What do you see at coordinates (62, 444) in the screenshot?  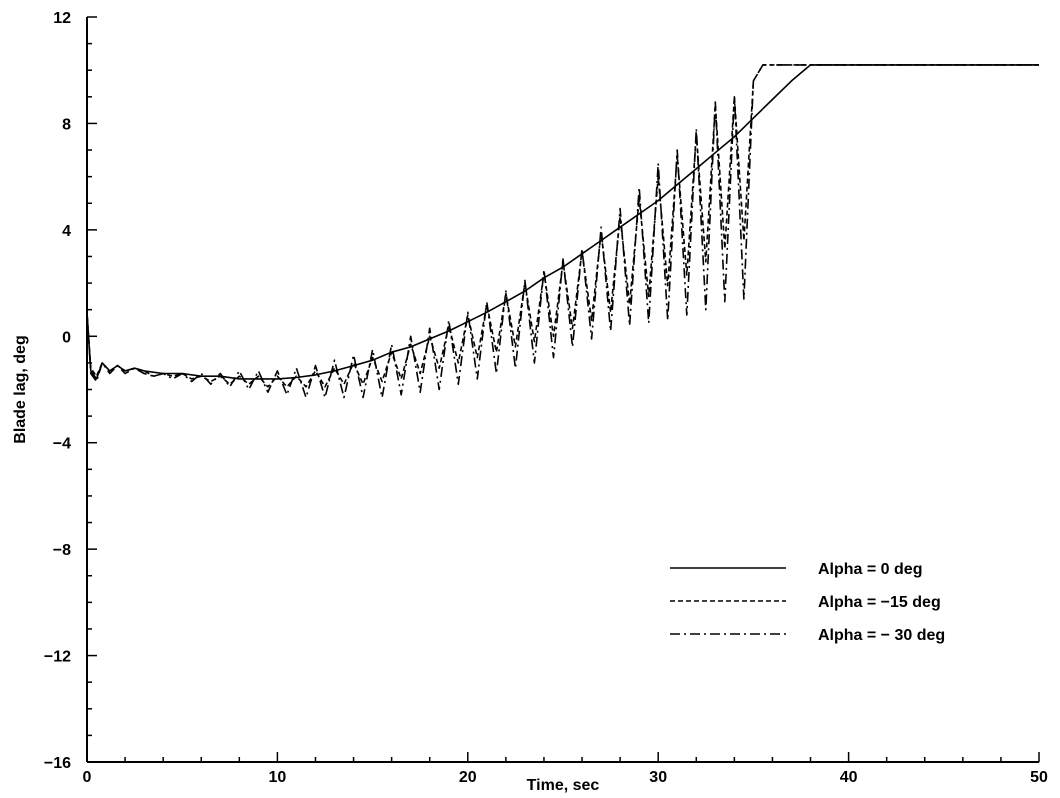 I see `y-tick-label: −4` at bounding box center [62, 444].